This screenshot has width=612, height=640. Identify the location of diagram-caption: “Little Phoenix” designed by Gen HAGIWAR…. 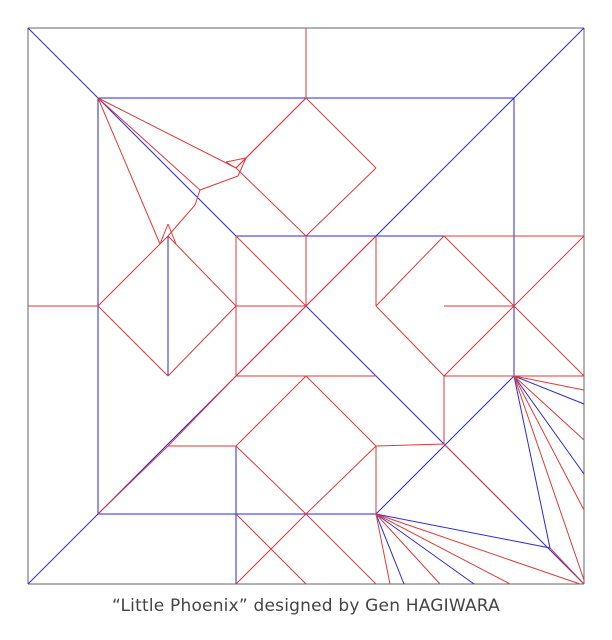
(306, 606).